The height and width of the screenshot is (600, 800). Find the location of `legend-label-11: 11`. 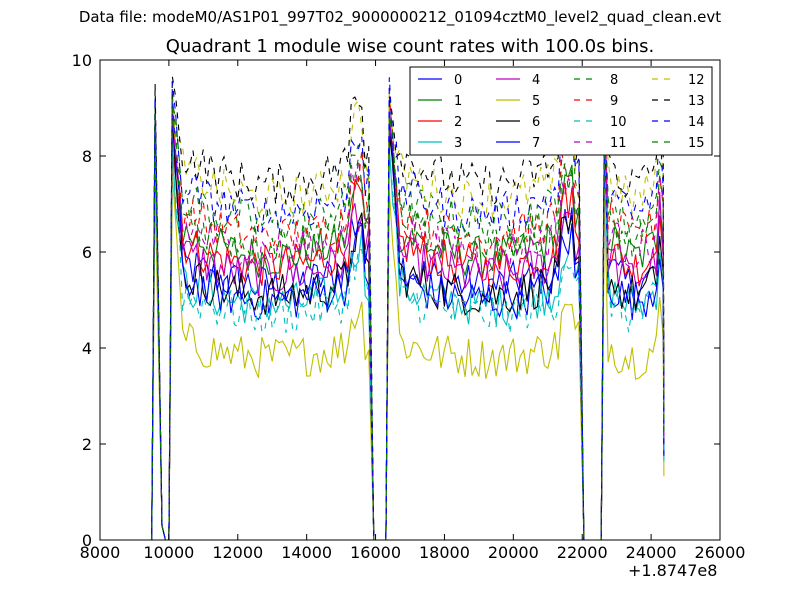

legend-label-11: 11 is located at coordinates (618, 143).